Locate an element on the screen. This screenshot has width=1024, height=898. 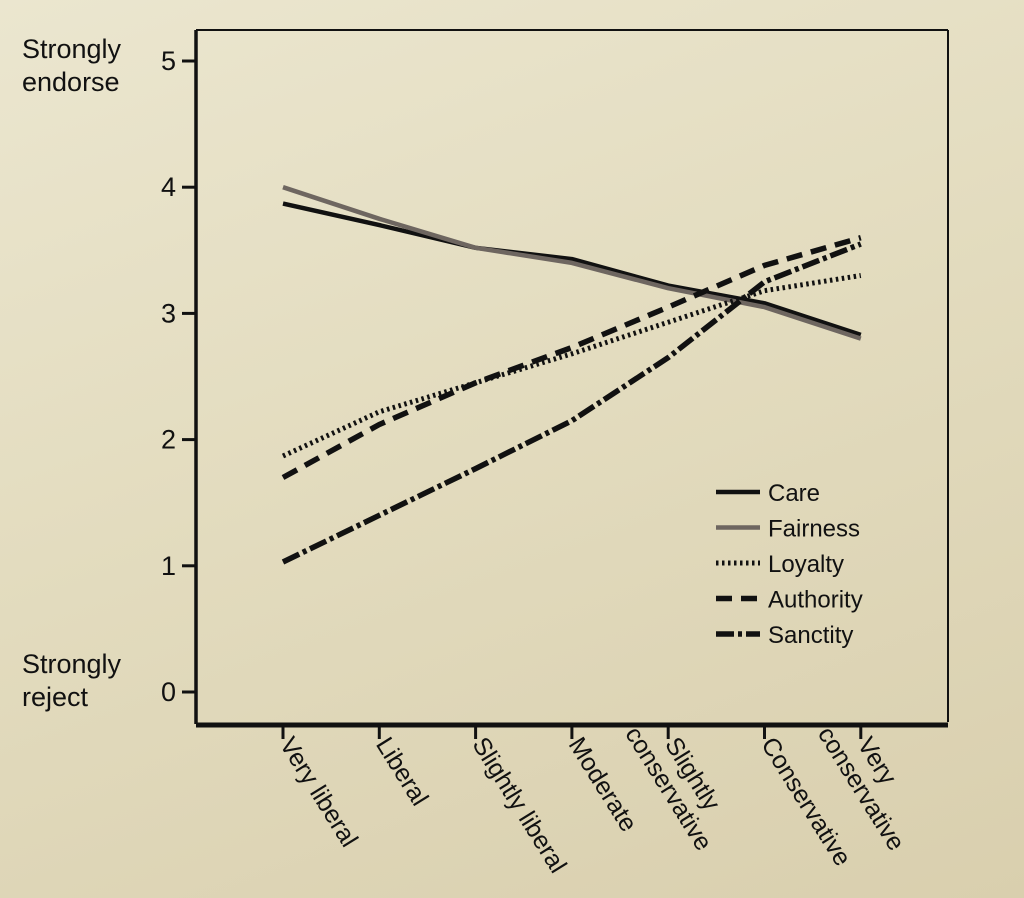
y-tick-label: 4 is located at coordinates (168, 187).